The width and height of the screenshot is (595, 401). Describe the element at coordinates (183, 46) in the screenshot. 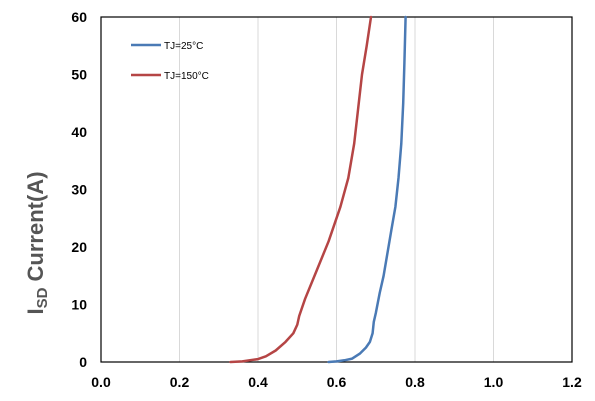

I see `legend-label: TJ=25°C` at that location.